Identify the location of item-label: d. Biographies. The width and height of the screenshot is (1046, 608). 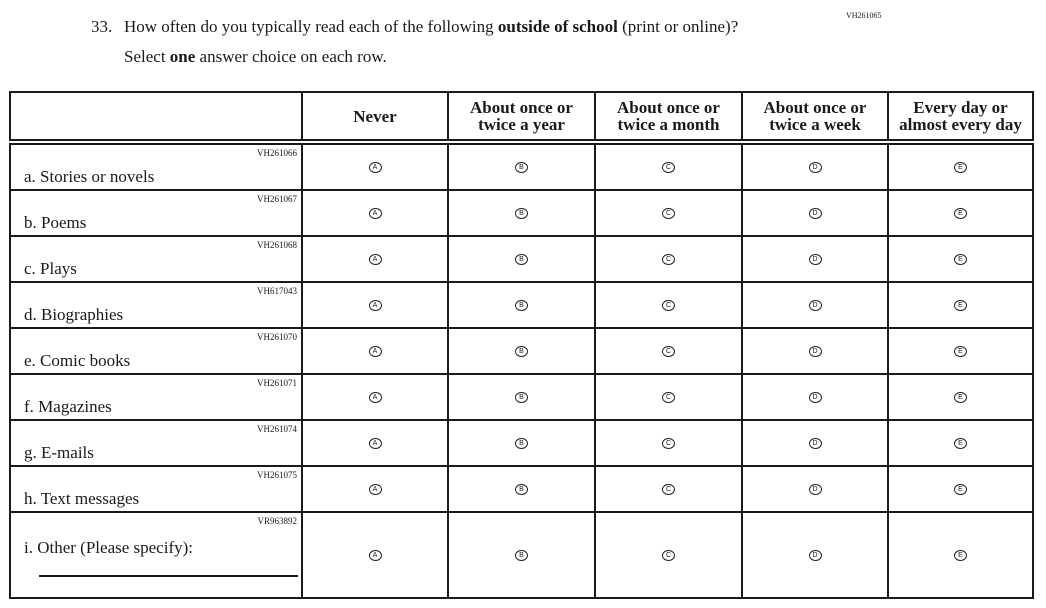
(74, 314).